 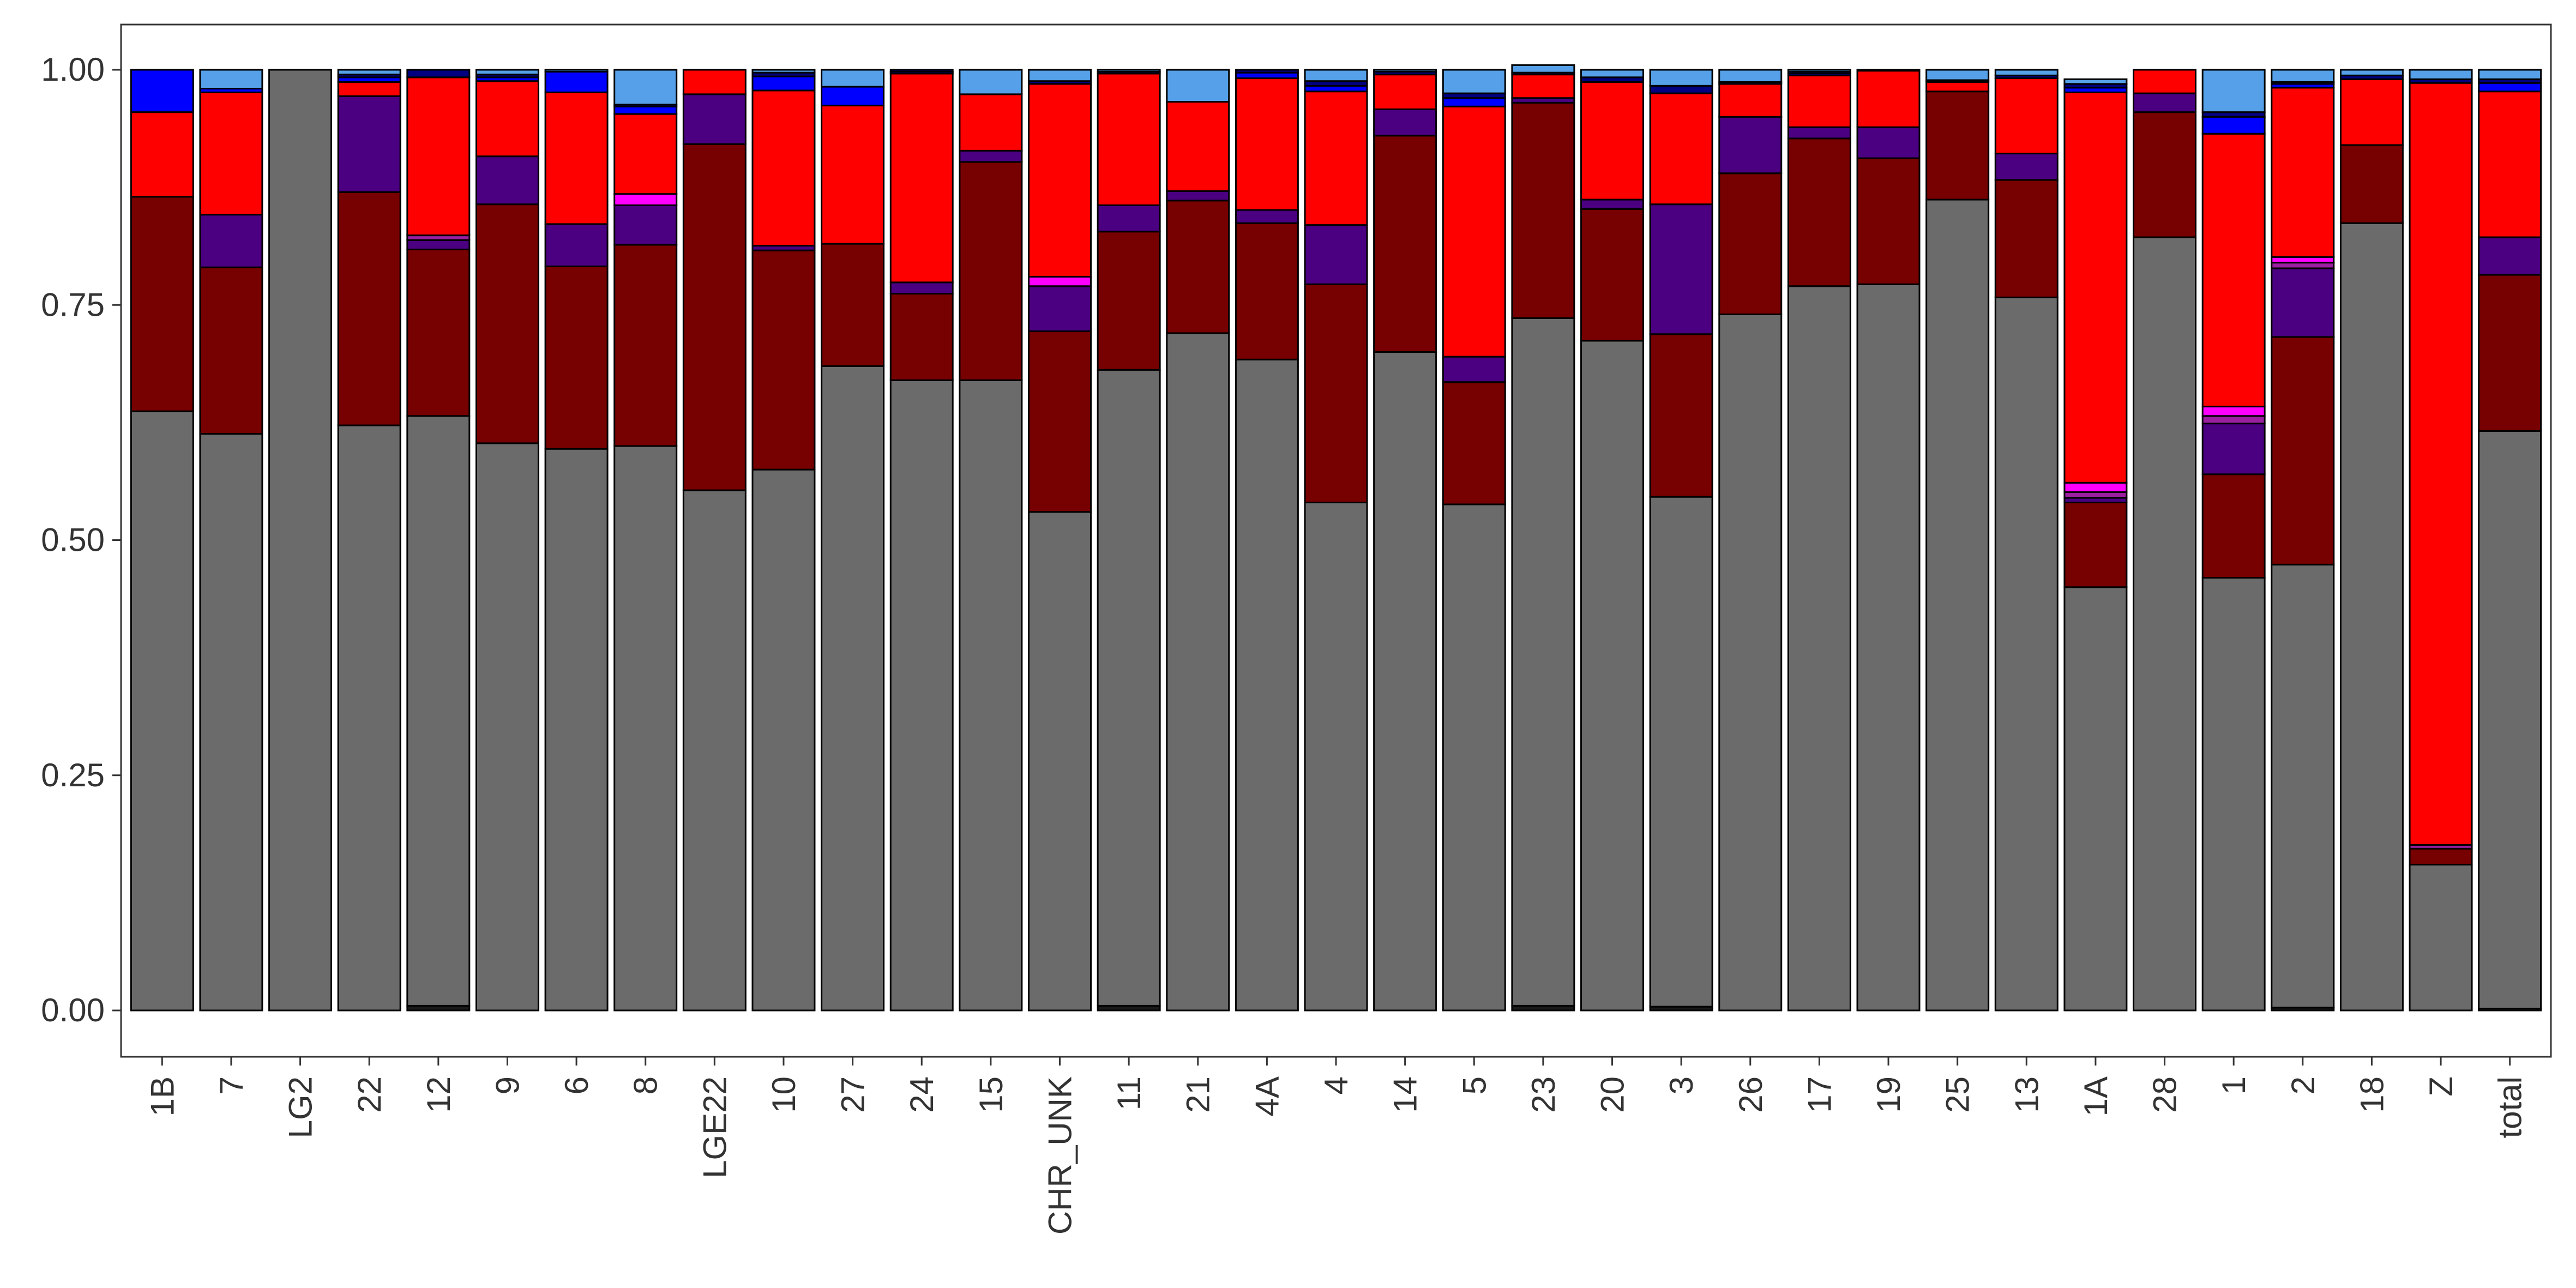 I want to click on x-tick-label-4A: 4A, so click(x=1267, y=1096).